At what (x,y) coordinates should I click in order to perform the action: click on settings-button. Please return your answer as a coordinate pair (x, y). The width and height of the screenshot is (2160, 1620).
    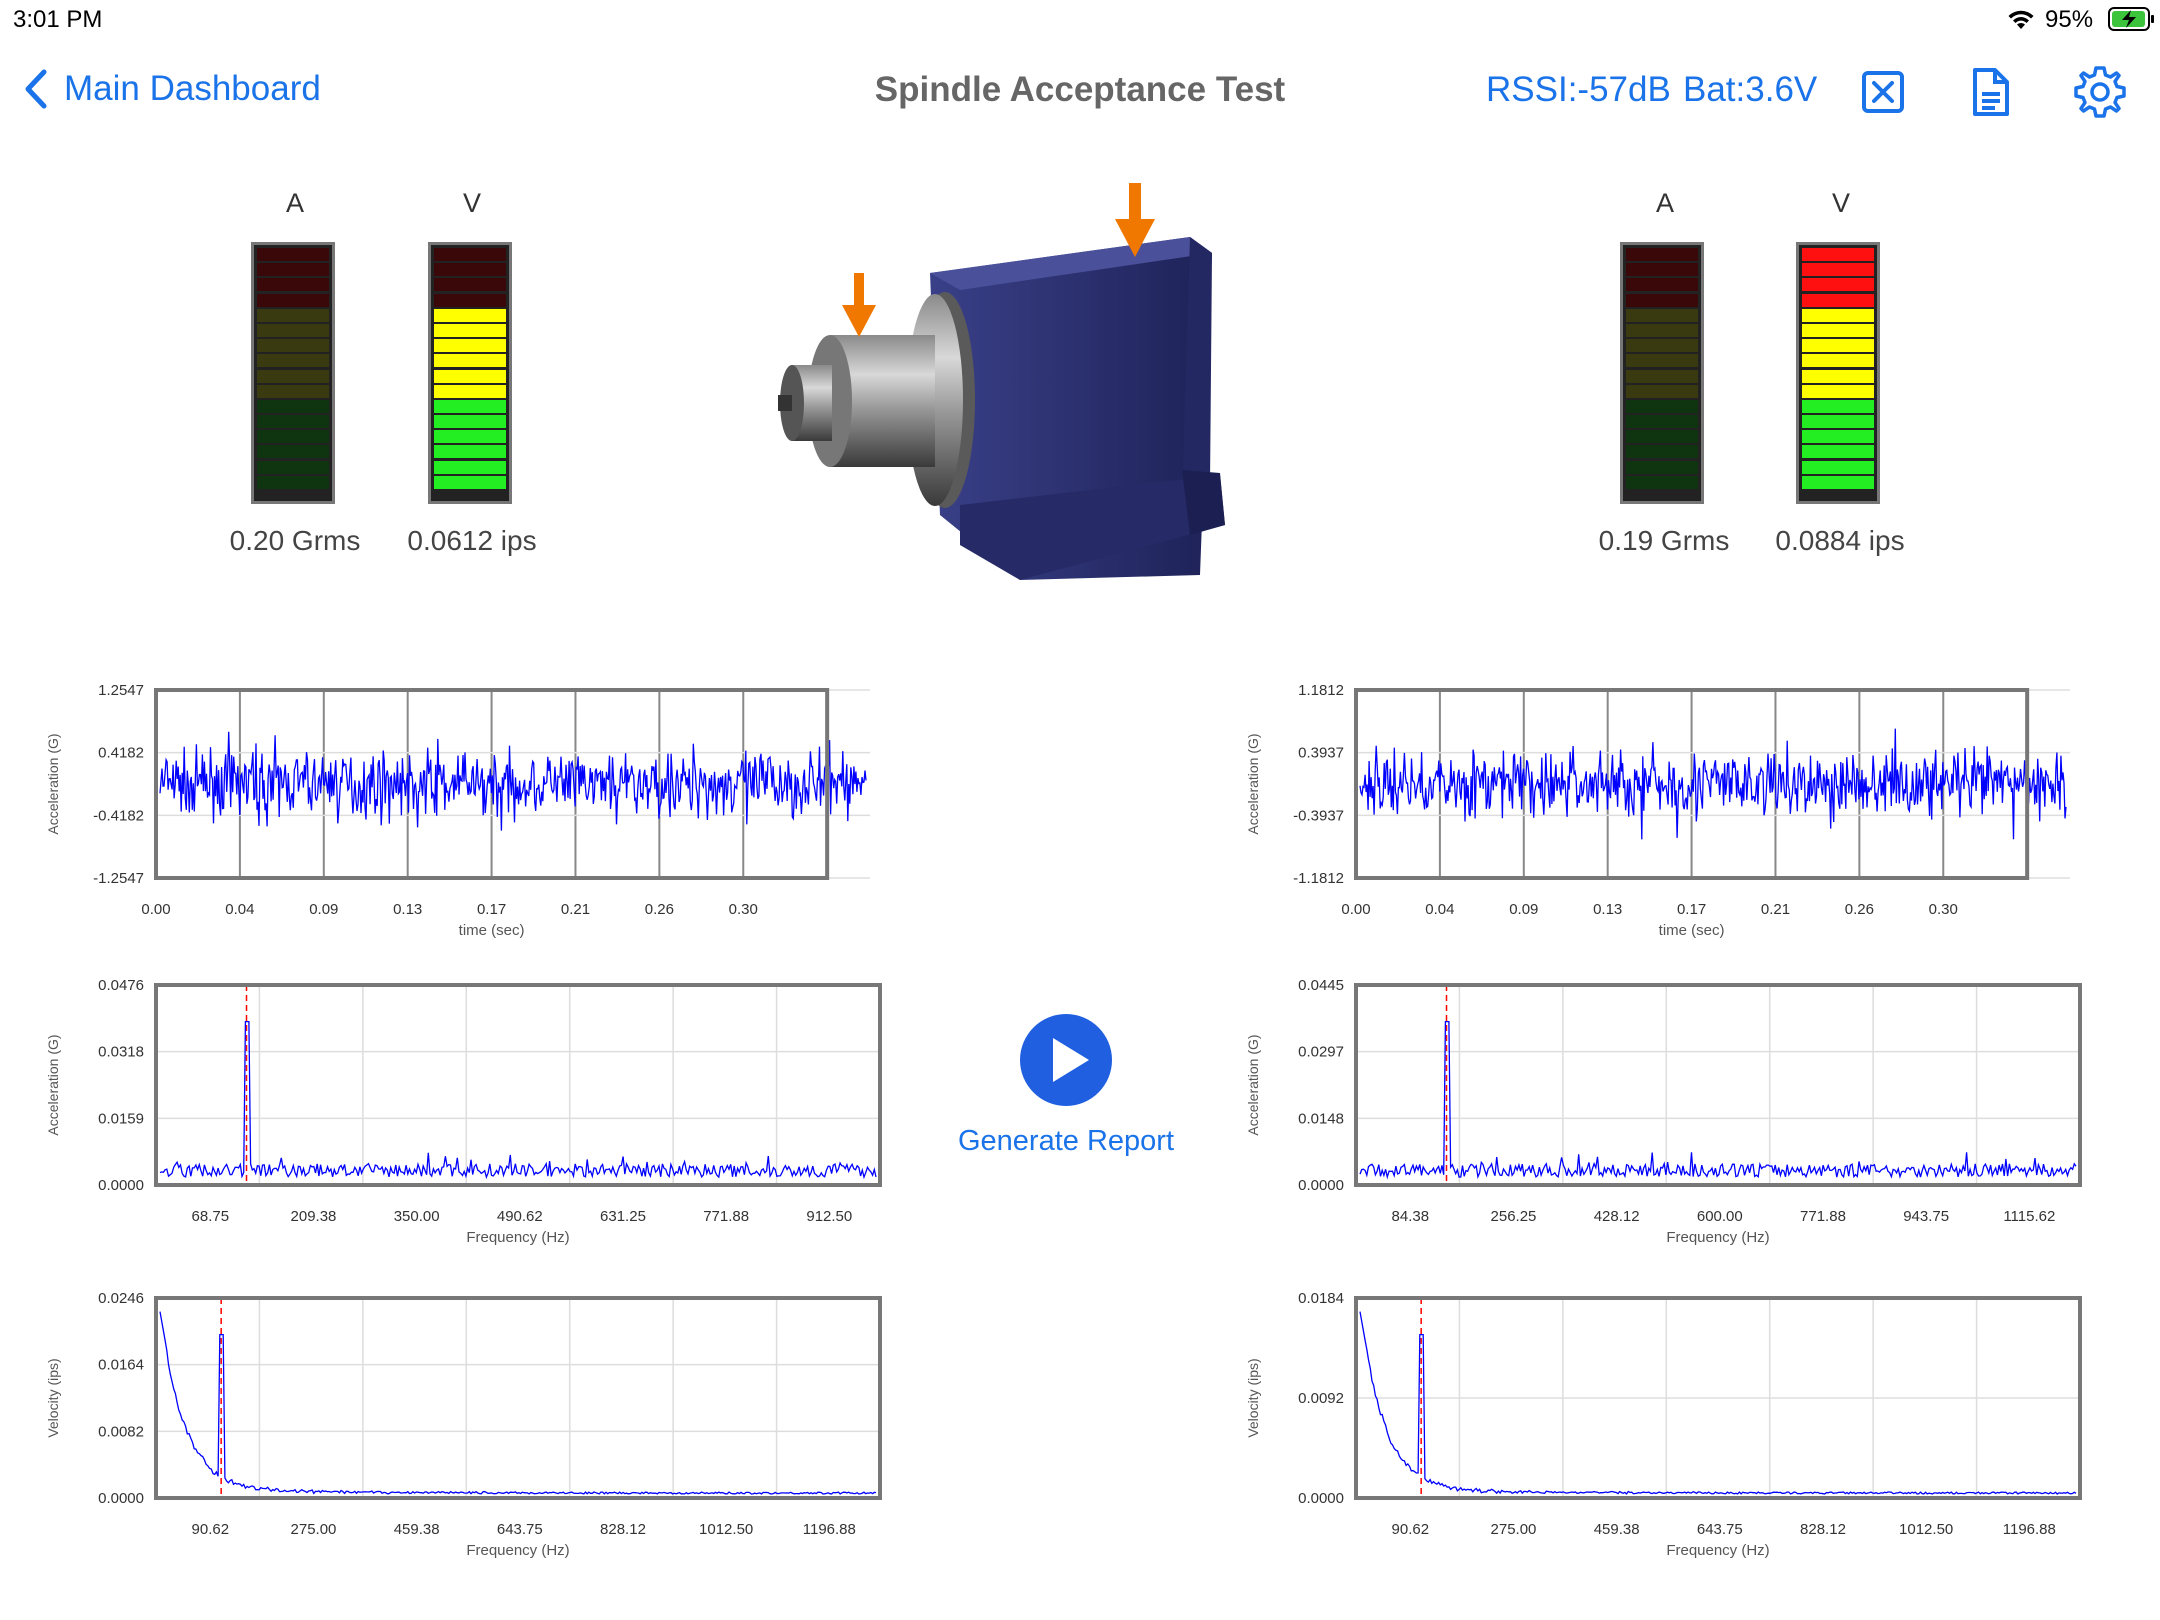
    Looking at the image, I should click on (2100, 92).